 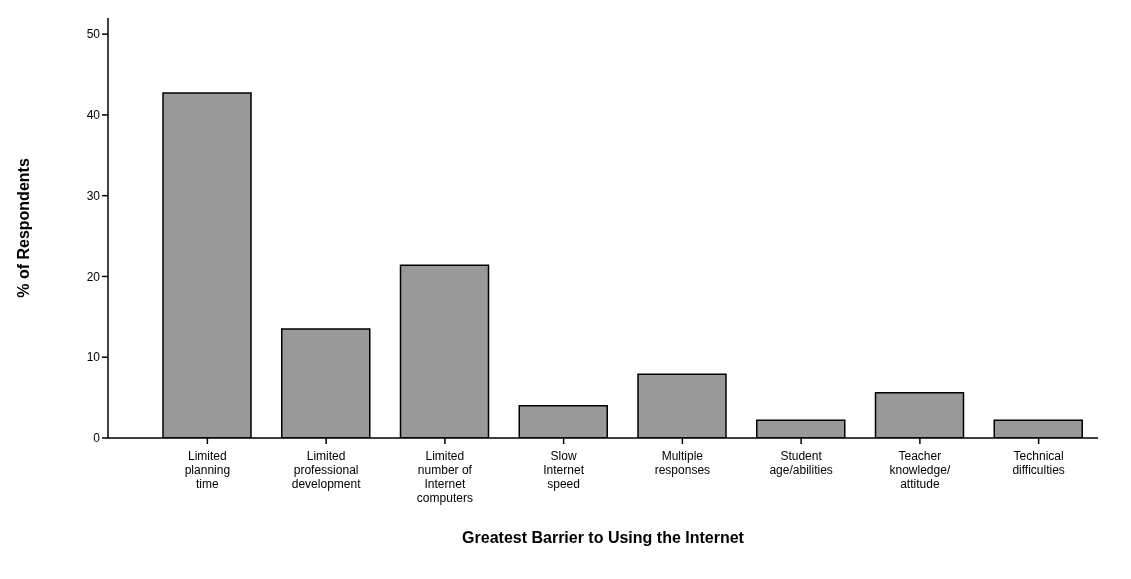 I want to click on y-axis-title: % of Respondents, so click(x=23, y=228).